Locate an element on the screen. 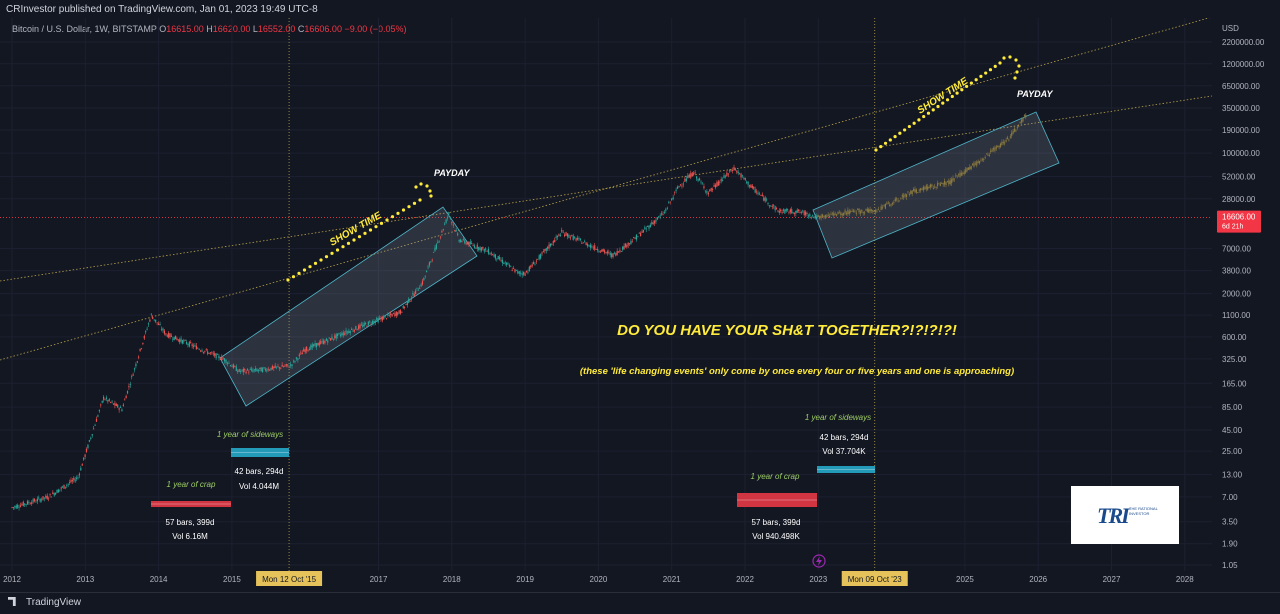 Image resolution: width=1280 pixels, height=614 pixels. tradingview-logo: TradingView is located at coordinates (44, 602).